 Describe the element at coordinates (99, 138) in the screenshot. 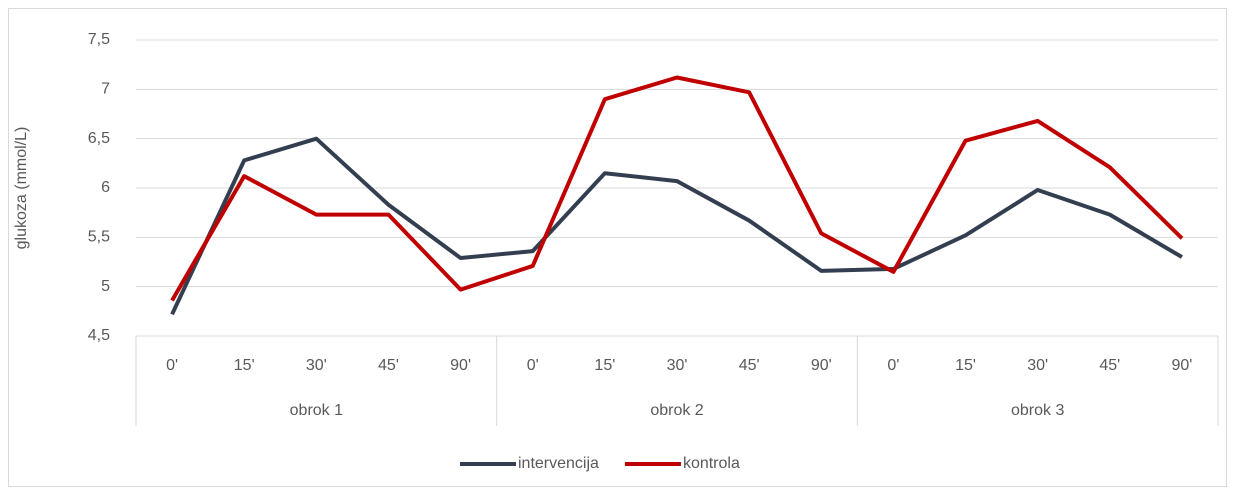

I see `y-tick-label: 6,5` at that location.